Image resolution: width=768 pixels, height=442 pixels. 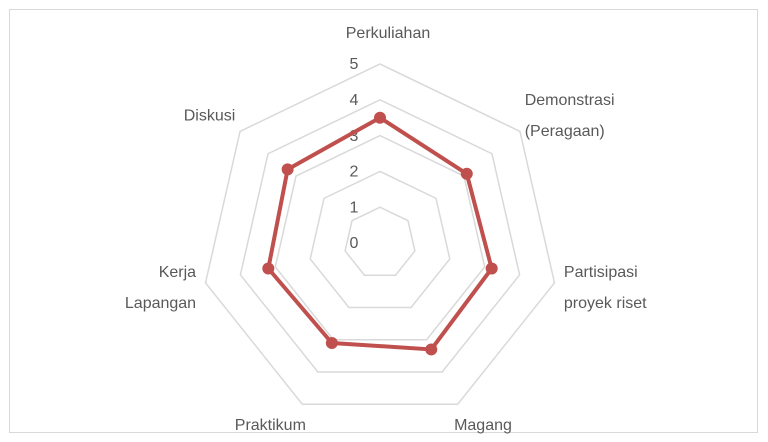 What do you see at coordinates (483, 425) in the screenshot?
I see `axis-label: Magang` at bounding box center [483, 425].